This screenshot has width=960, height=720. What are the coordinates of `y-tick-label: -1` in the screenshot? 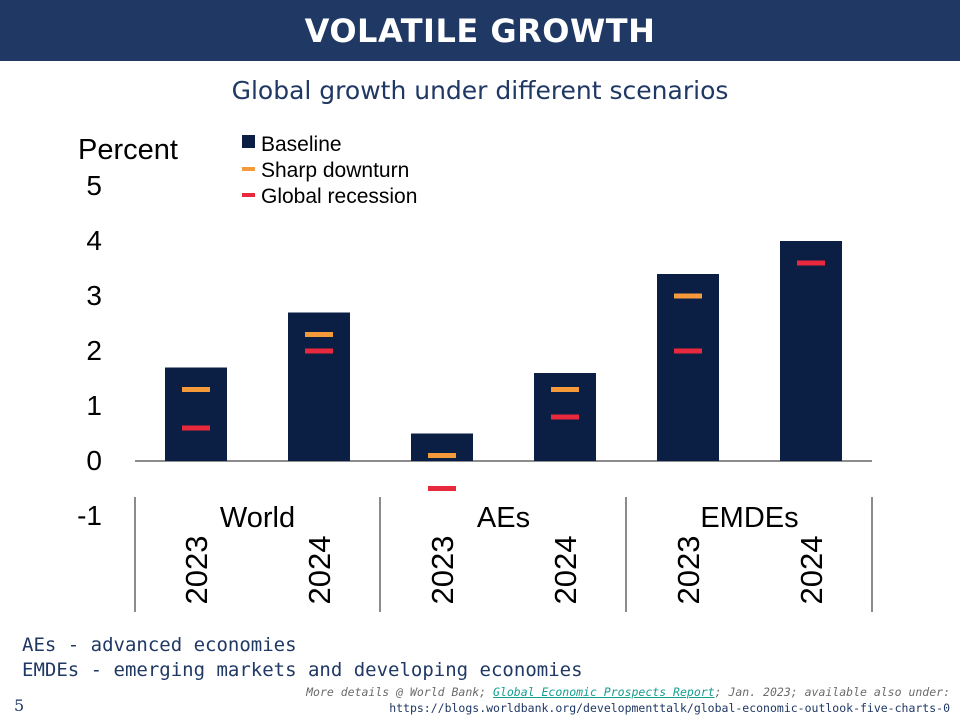 It's located at (89, 515).